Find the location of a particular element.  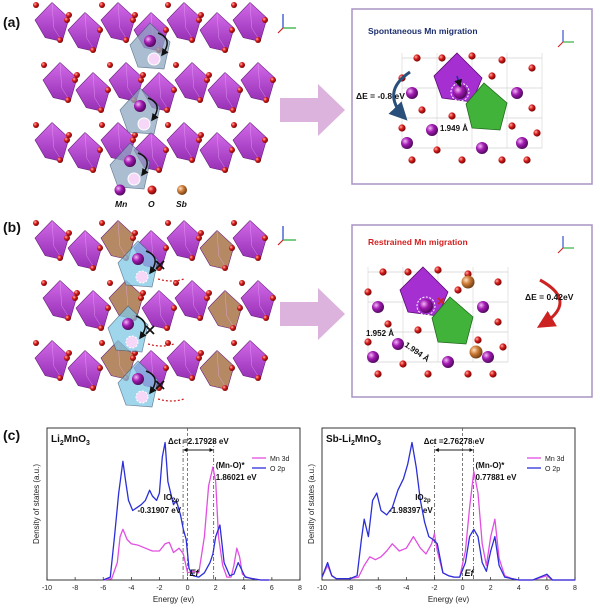

zoom-b-title: Restrained Mn migration is located at coordinates (418, 242).